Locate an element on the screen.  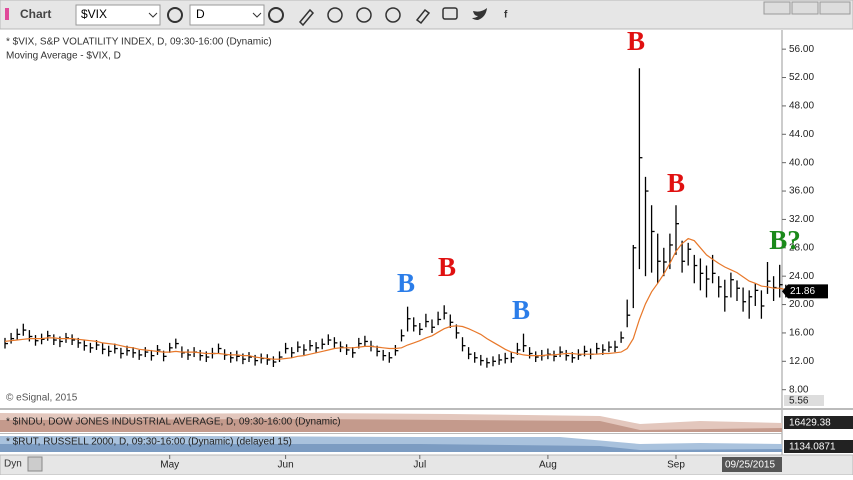
y-tick-label: 12.00 is located at coordinates (801, 361).